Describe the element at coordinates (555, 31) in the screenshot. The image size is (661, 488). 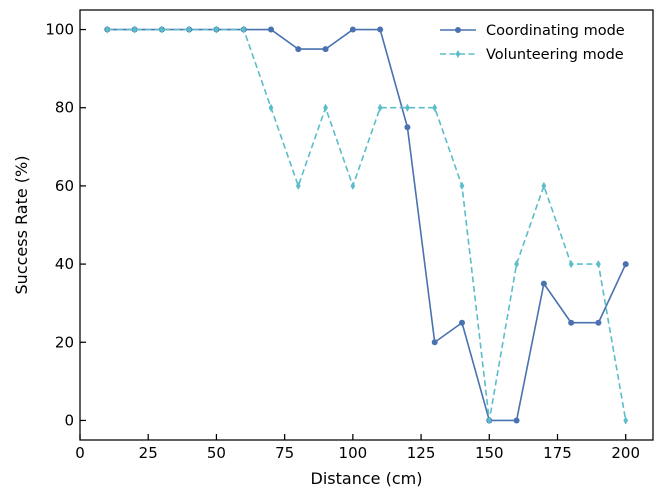
I see `legend-label: Coordinating mode` at that location.